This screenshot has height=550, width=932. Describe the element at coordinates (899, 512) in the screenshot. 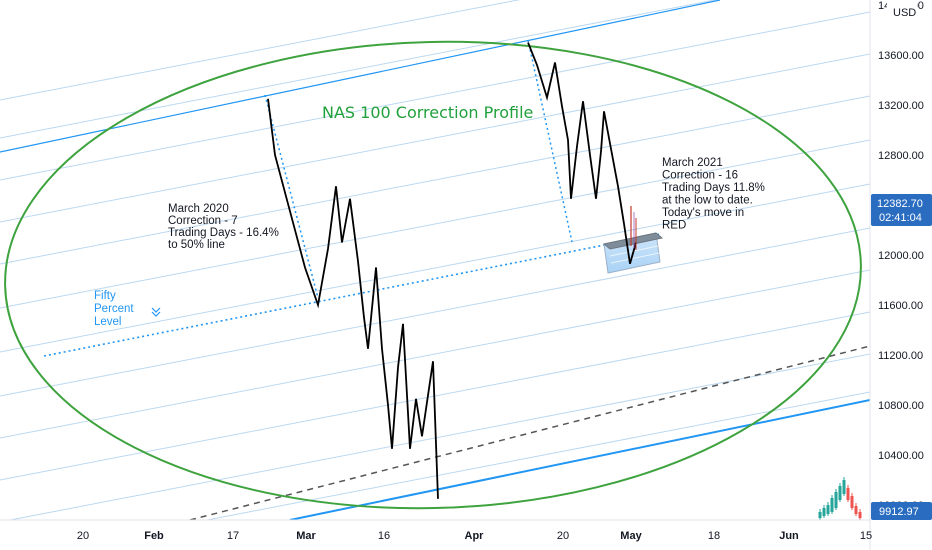

I see `low-price-value: 9912.97` at that location.